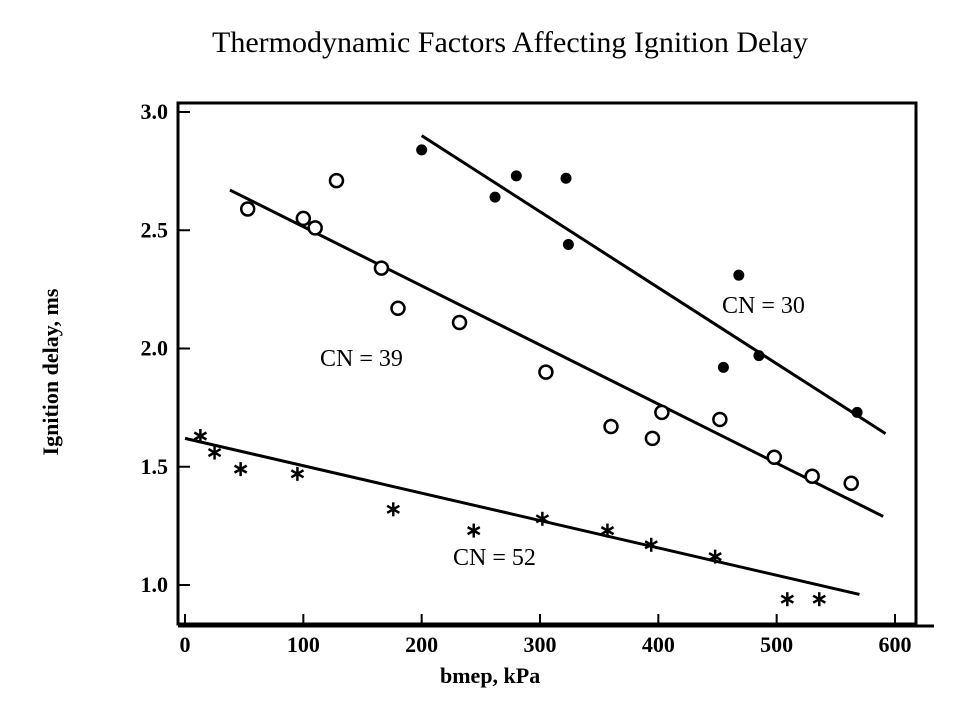 The image size is (960, 720). I want to click on y-axis-label: Ignition delay, ms, so click(50, 371).